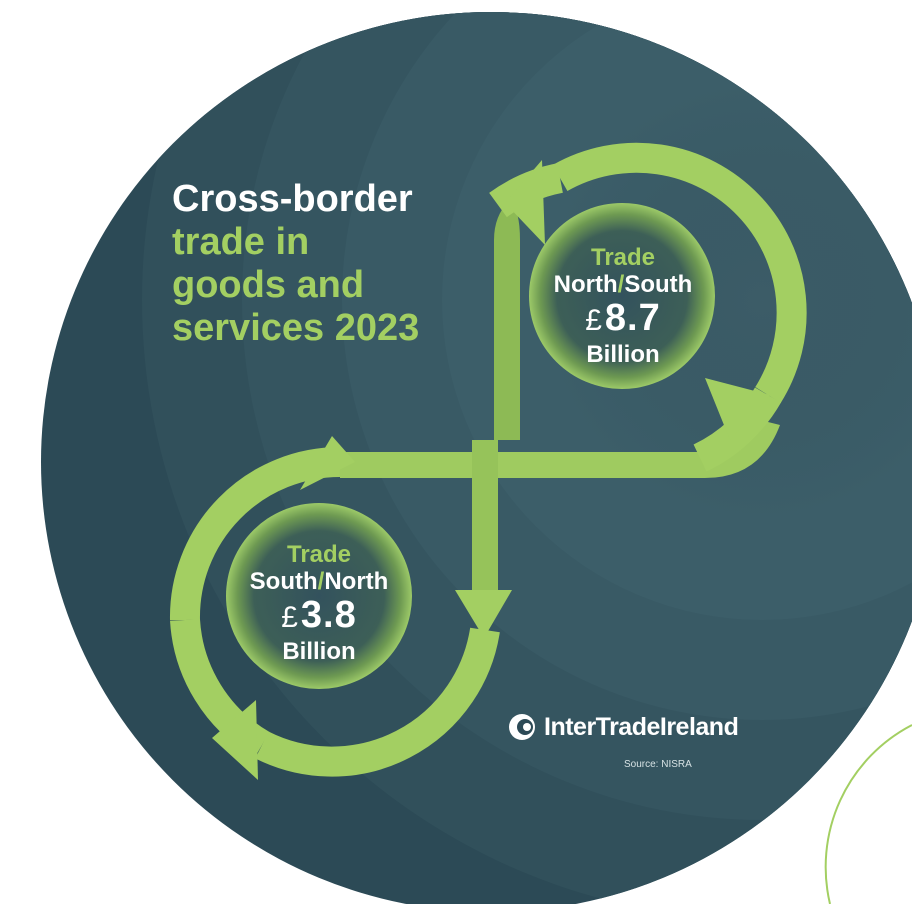 The image size is (912, 909). What do you see at coordinates (241, 242) in the screenshot?
I see `title-line-2: trade in` at bounding box center [241, 242].